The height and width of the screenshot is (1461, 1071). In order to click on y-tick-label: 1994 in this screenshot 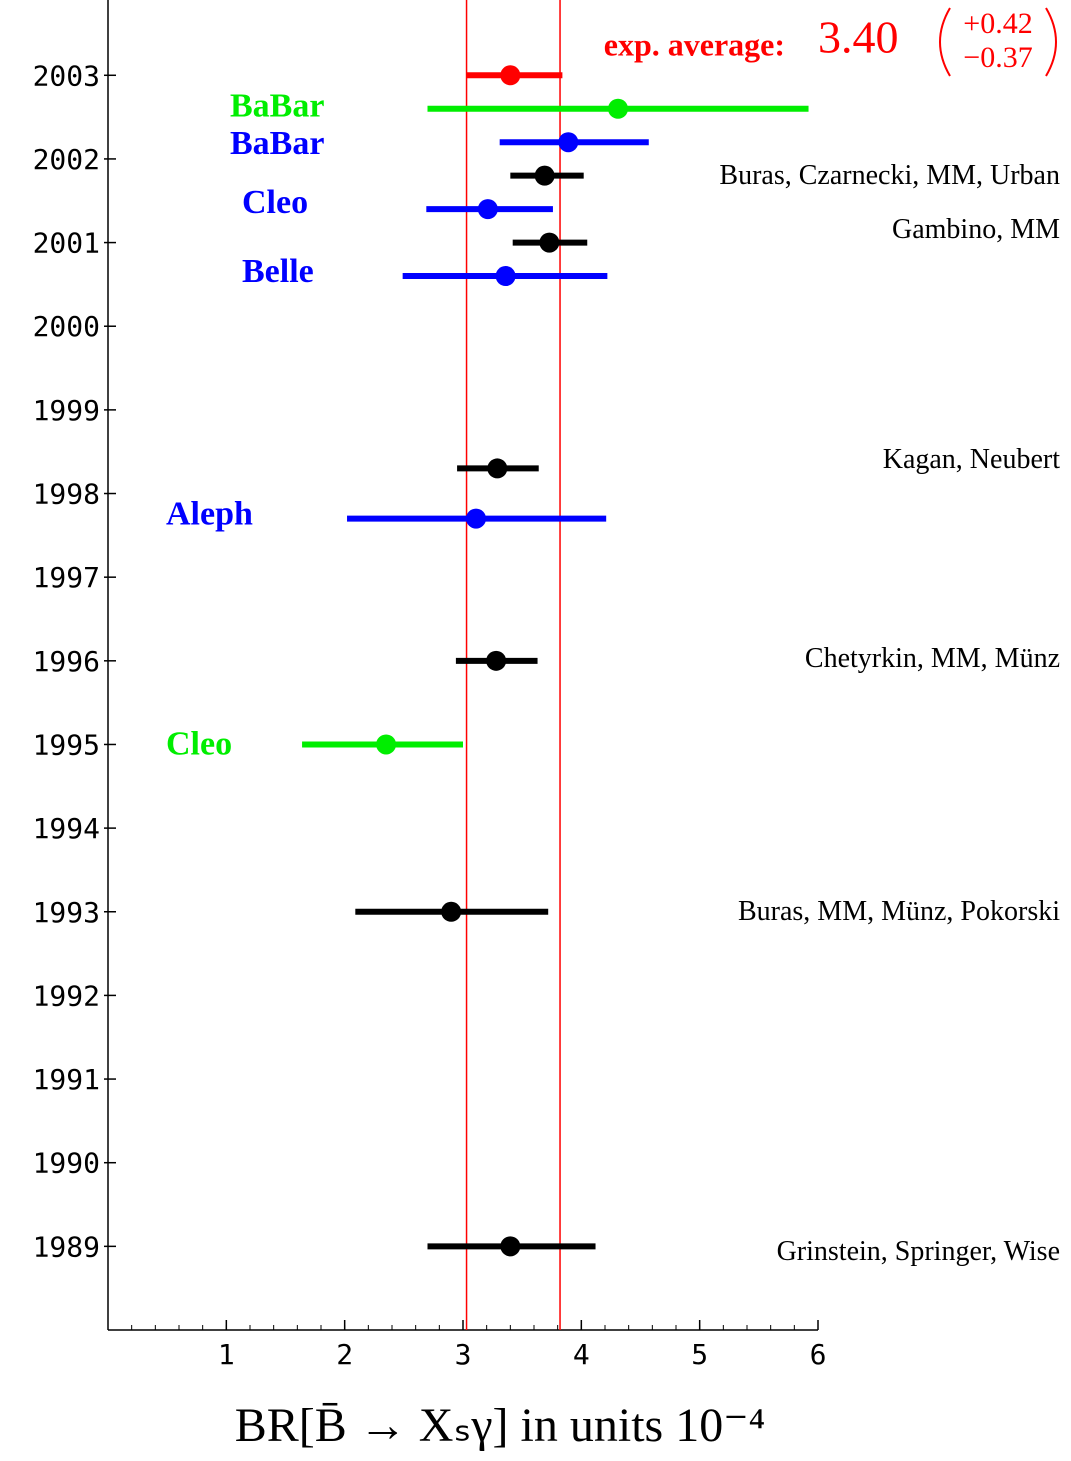, I will do `click(66, 828)`.